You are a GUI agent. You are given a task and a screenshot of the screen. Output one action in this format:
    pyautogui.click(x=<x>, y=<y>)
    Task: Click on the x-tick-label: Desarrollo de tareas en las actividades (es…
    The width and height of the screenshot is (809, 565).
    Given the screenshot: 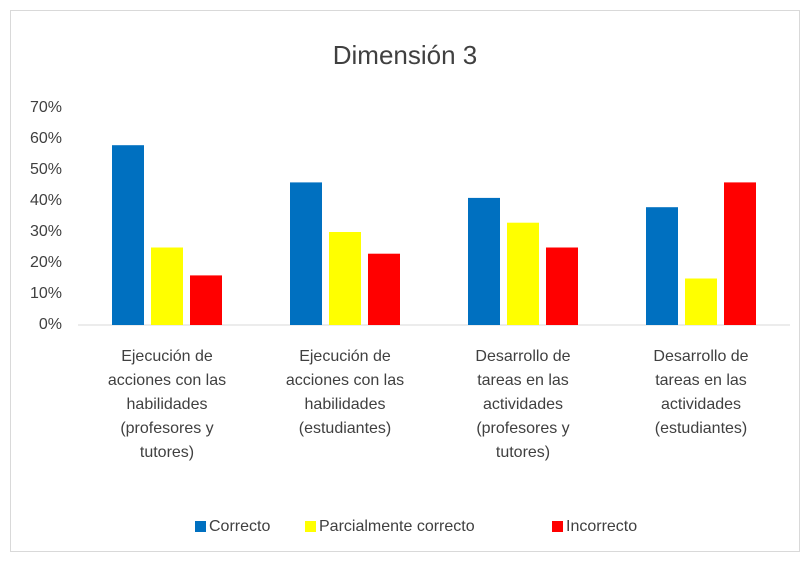 What is the action you would take?
    pyautogui.click(x=700, y=392)
    